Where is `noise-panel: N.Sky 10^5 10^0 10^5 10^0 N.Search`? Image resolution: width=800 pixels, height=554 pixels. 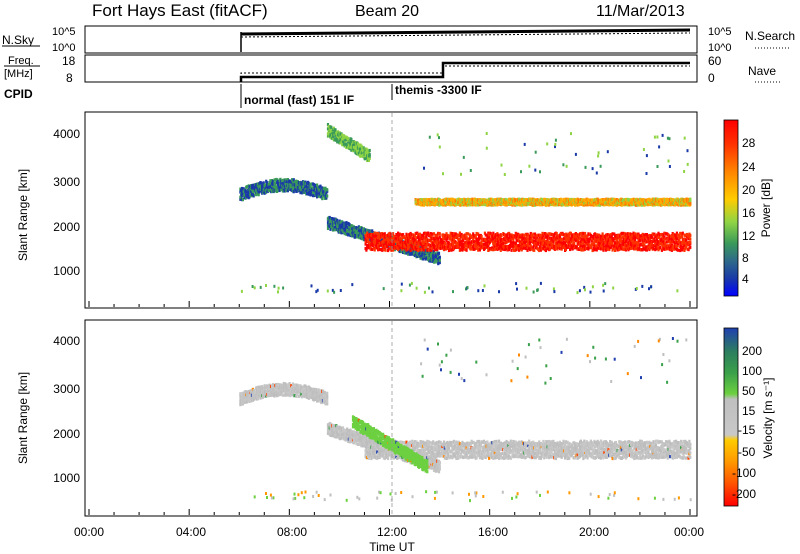
noise-panel: N.Sky 10^5 10^0 10^5 10^0 N.Search is located at coordinates (398, 39).